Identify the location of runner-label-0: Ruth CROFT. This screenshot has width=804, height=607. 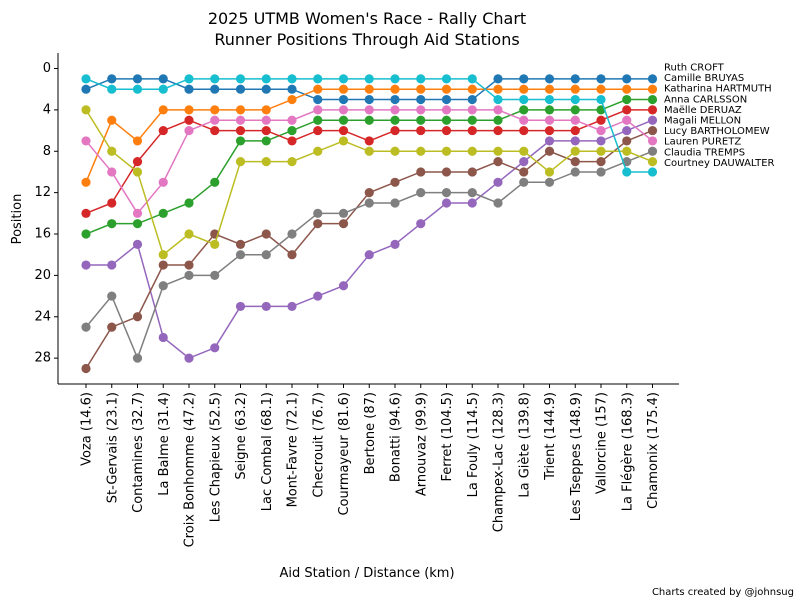
(694, 68).